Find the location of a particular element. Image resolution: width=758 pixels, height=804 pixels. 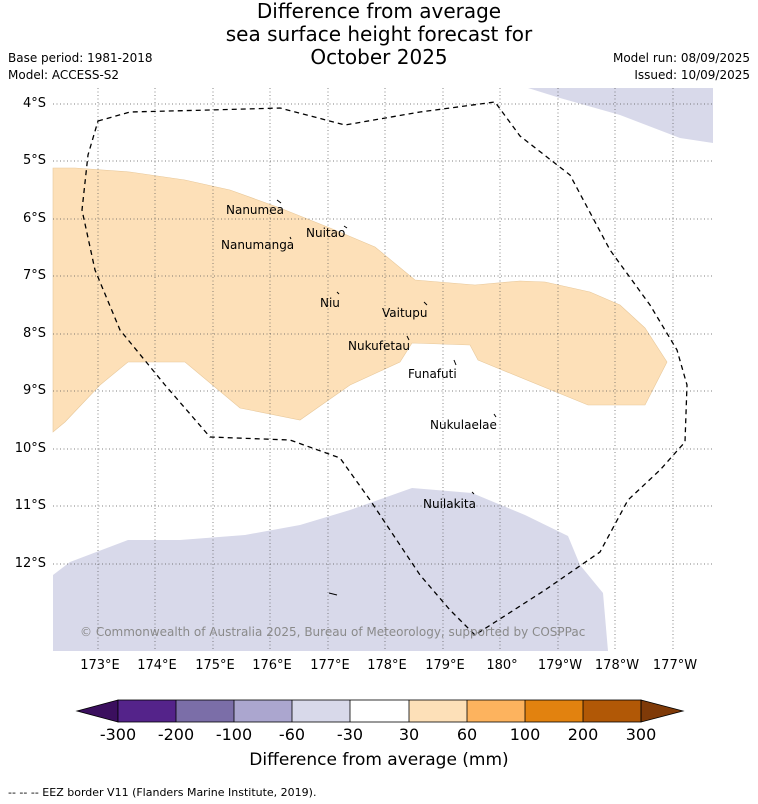

colorbar-over-triangle is located at coordinates (662, 711).